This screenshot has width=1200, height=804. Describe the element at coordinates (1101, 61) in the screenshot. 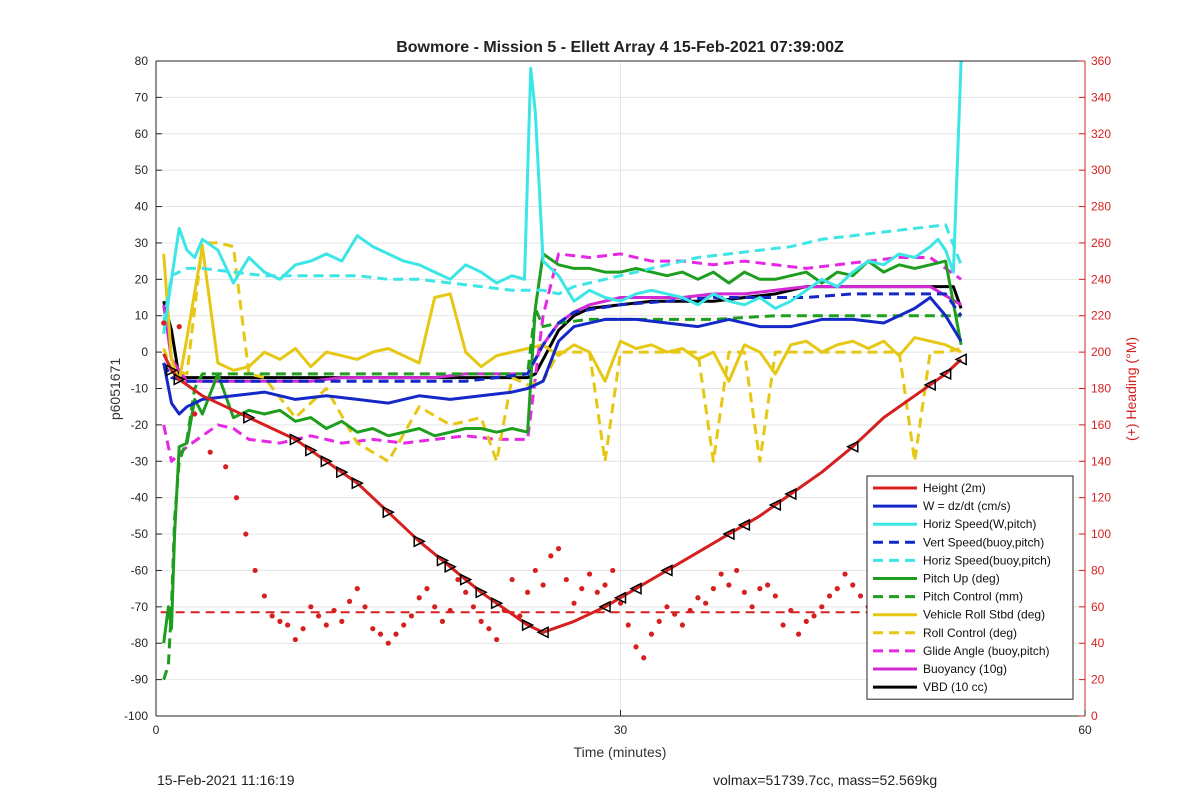

I see `y2-tick-label: 360` at that location.